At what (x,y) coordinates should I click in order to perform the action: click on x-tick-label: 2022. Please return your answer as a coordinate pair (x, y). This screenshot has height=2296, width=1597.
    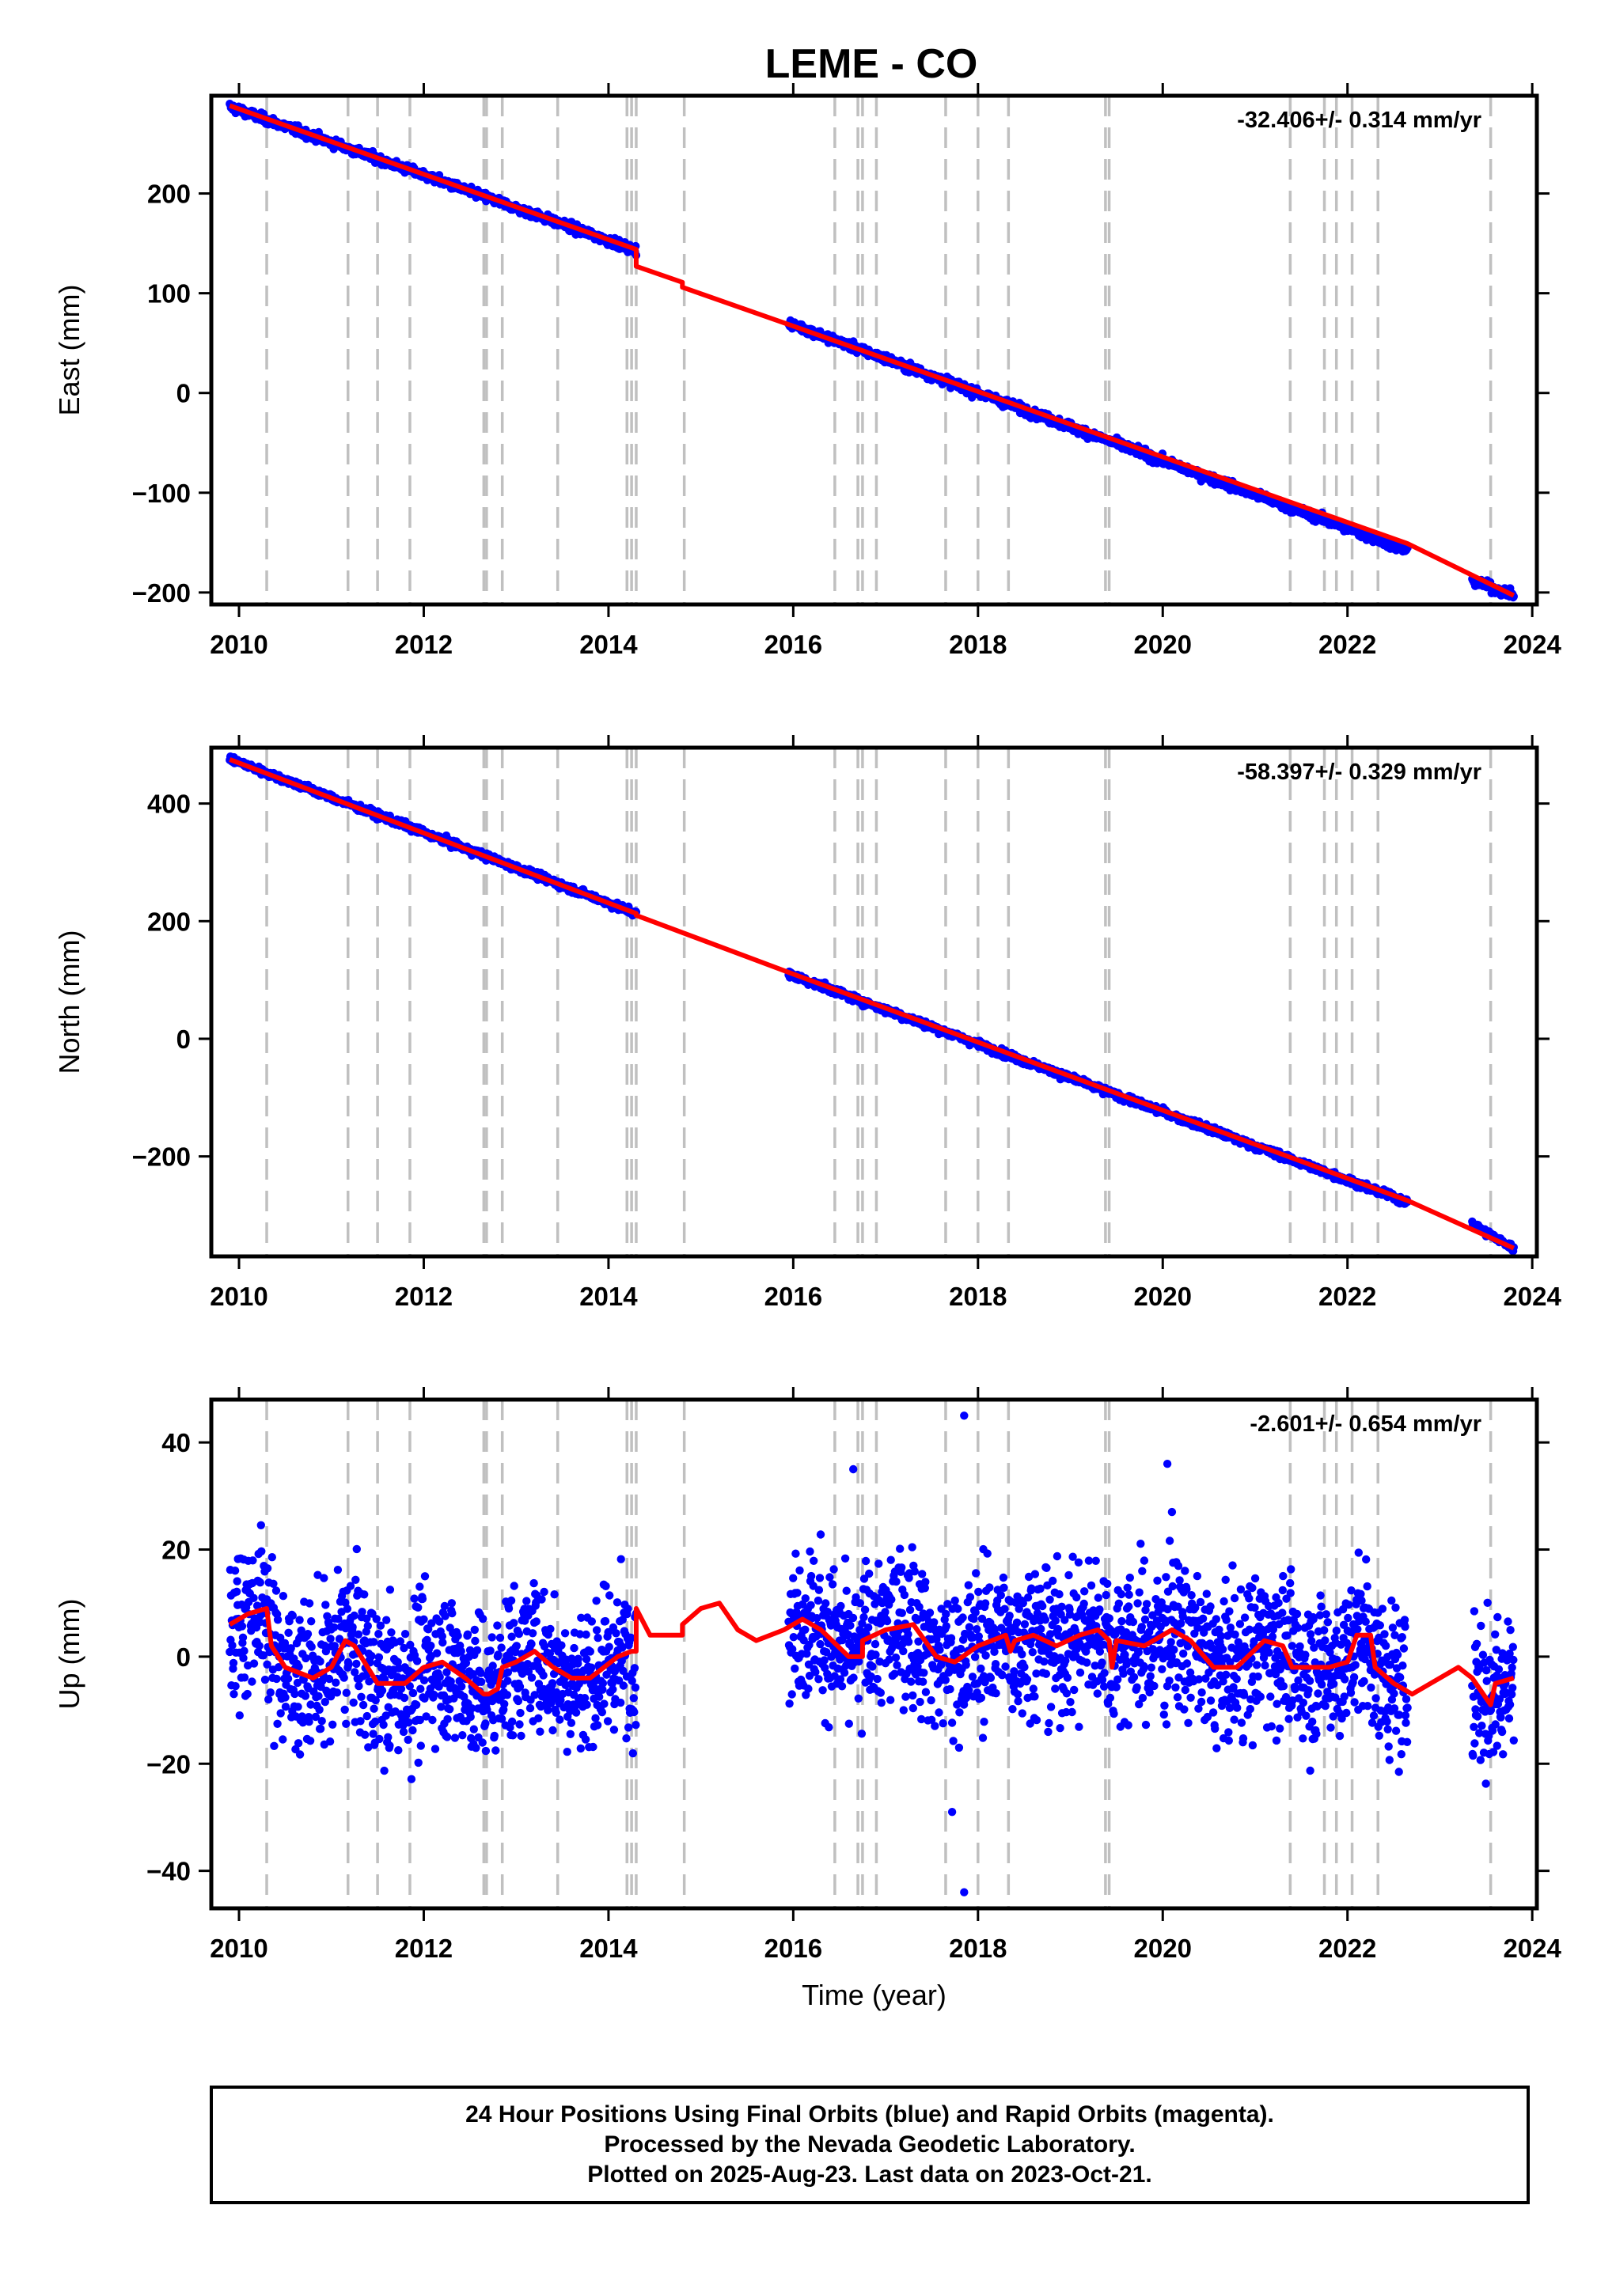
    Looking at the image, I should click on (1347, 1296).